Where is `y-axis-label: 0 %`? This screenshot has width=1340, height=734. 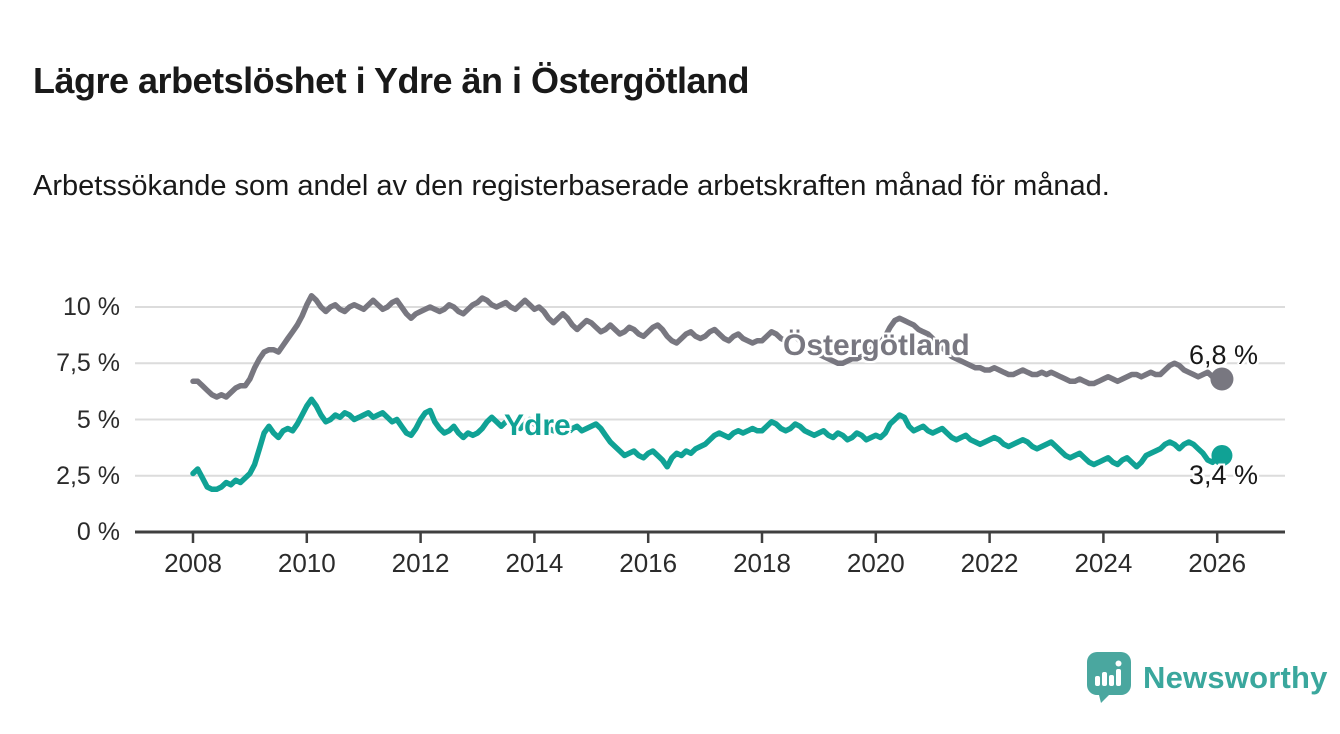 y-axis-label: 0 % is located at coordinates (98, 532).